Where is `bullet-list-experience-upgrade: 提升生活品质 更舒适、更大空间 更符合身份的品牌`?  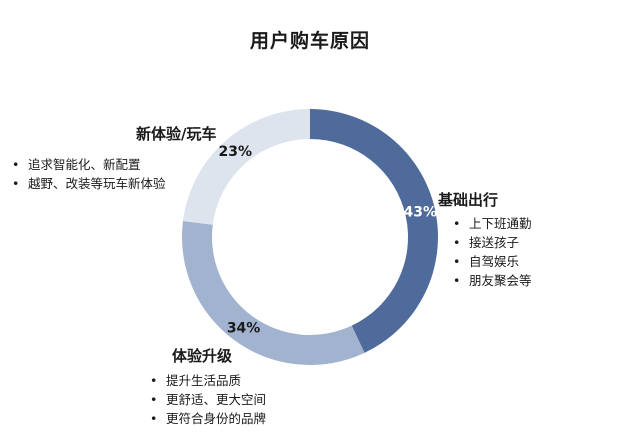 bullet-list-experience-upgrade: 提升生活品质 更舒适、更大空间 更符合身份的品牌 is located at coordinates (207, 399).